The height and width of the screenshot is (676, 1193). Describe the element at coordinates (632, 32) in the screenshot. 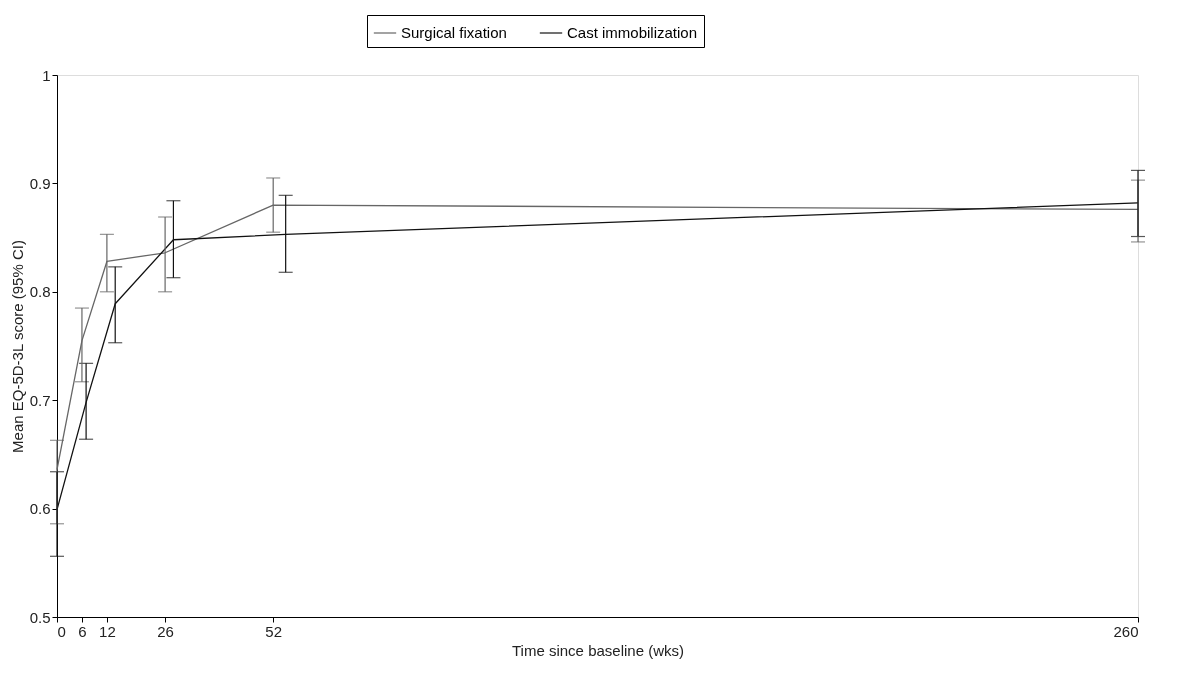

I see `legend-label: Cast immobilization` at that location.